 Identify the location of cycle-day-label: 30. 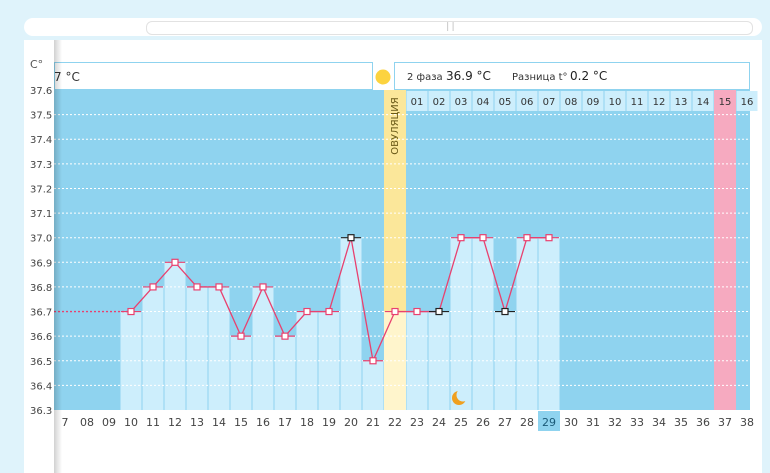
(571, 422).